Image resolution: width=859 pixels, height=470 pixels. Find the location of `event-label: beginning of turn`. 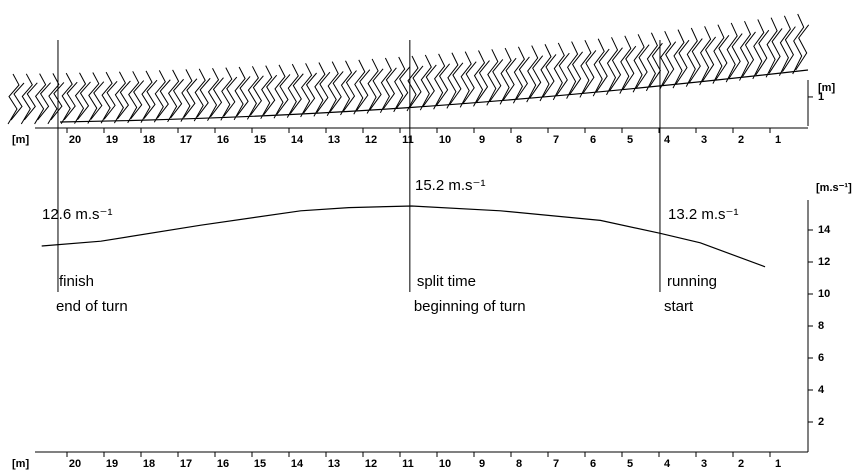

event-label: beginning of turn is located at coordinates (470, 306).